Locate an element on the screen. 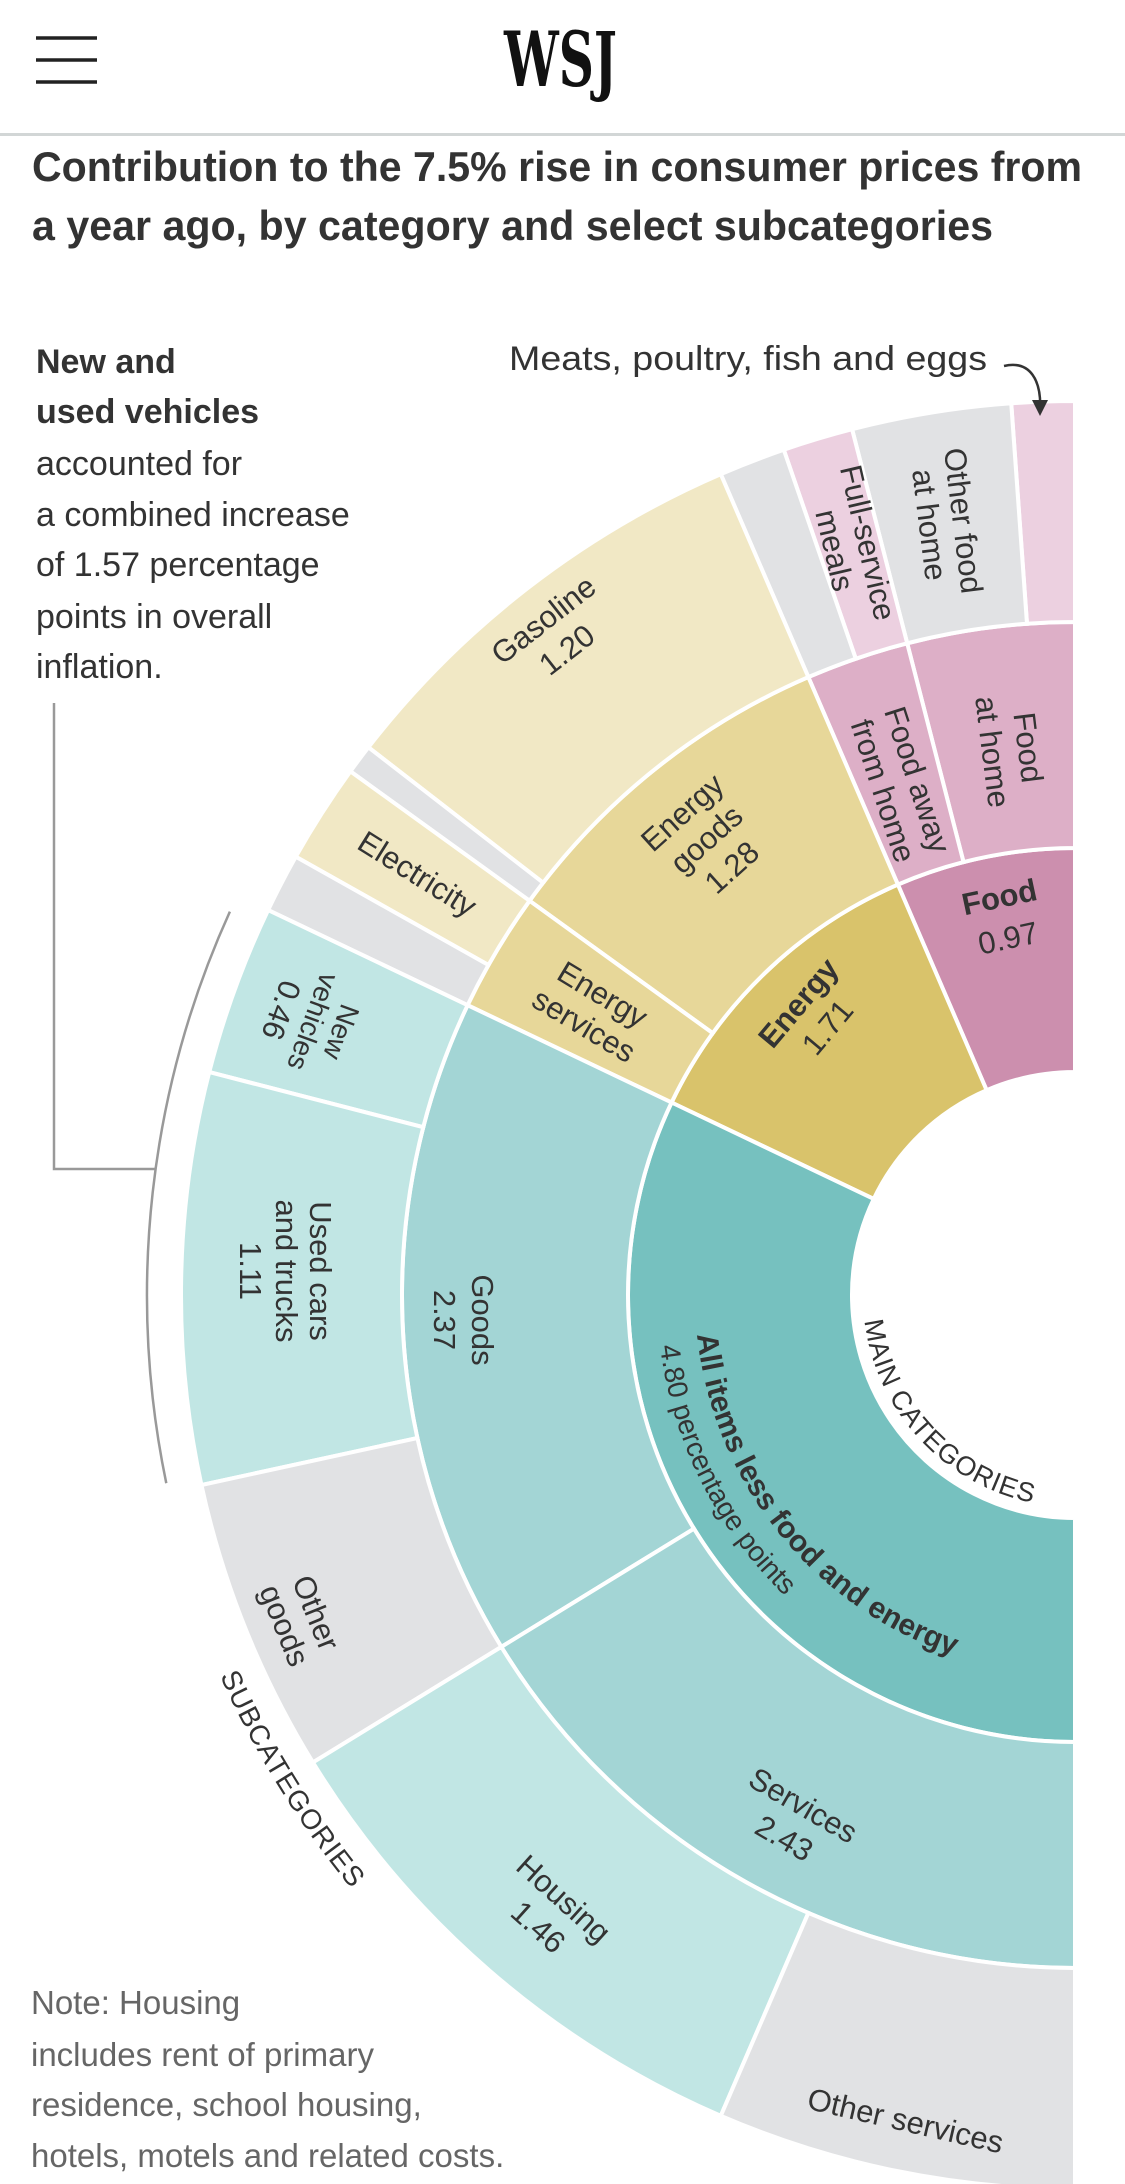  hamburger-menu-icon is located at coordinates (66, 60).